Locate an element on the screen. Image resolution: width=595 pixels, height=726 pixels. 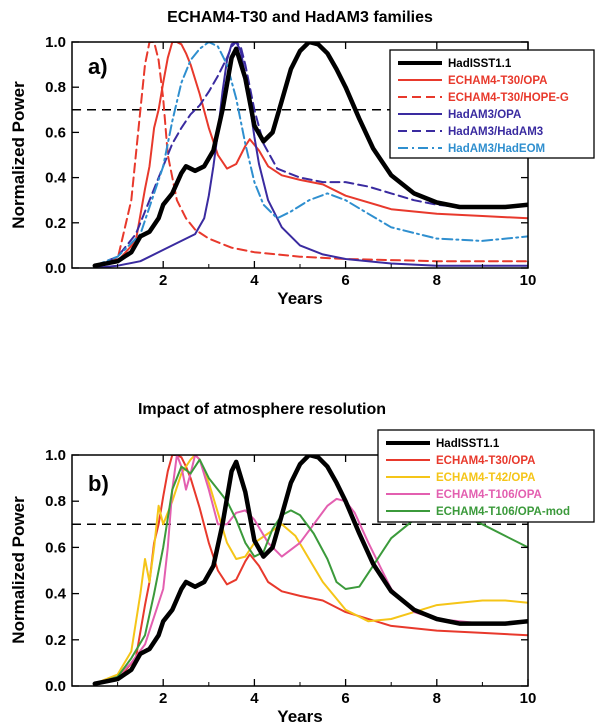
panel-label-b: b) is located at coordinates (98, 483).